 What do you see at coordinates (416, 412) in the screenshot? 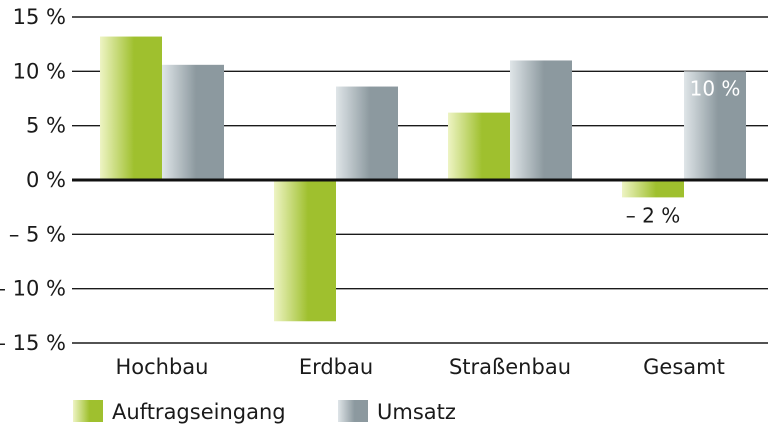
I see `legend-label-umsatz: Umsatz` at bounding box center [416, 412].